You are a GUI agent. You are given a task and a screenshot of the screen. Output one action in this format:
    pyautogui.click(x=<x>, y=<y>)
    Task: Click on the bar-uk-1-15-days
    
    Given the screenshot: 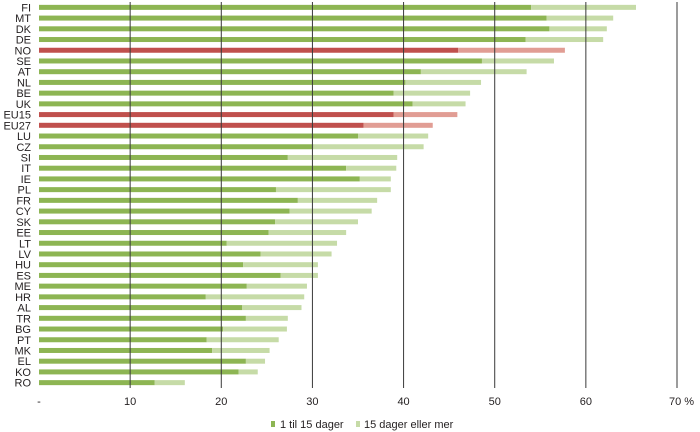 What is the action you would take?
    pyautogui.click(x=226, y=104)
    